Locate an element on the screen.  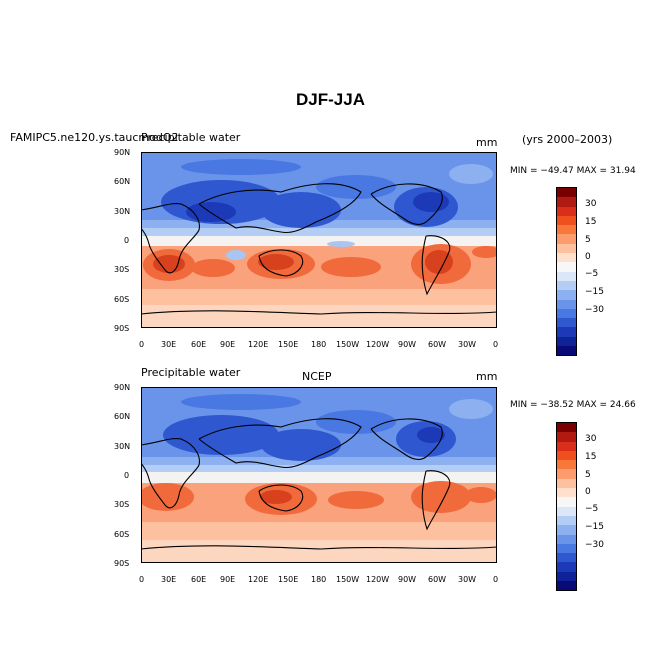
field-label-2: Precipitable water is located at coordinates (191, 372).